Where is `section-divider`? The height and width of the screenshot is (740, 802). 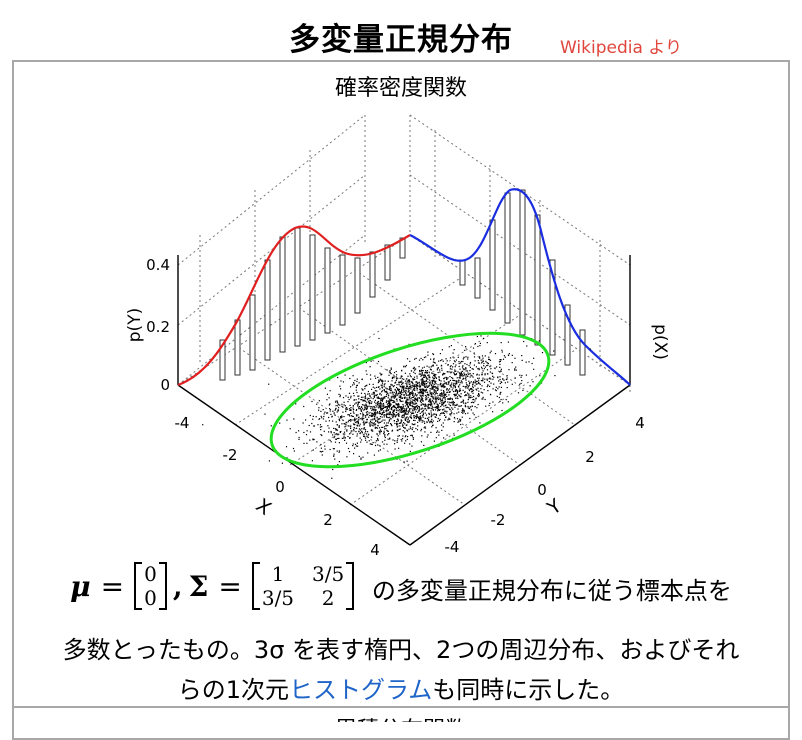 section-divider is located at coordinates (401, 707).